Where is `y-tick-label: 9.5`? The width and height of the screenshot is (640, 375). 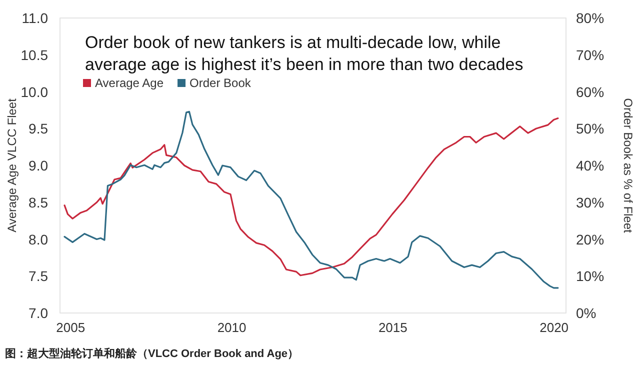
y-tick-label: 9.5 is located at coordinates (38, 128).